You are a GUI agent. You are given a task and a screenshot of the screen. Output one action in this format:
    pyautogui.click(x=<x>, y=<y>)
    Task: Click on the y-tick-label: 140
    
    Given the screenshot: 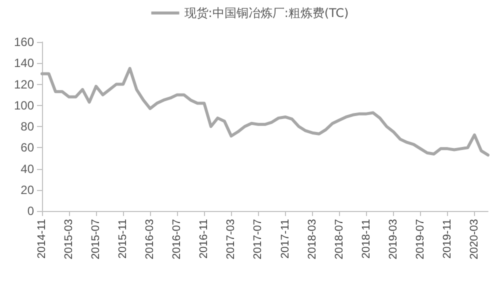 What is the action you would take?
    pyautogui.click(x=24, y=63)
    